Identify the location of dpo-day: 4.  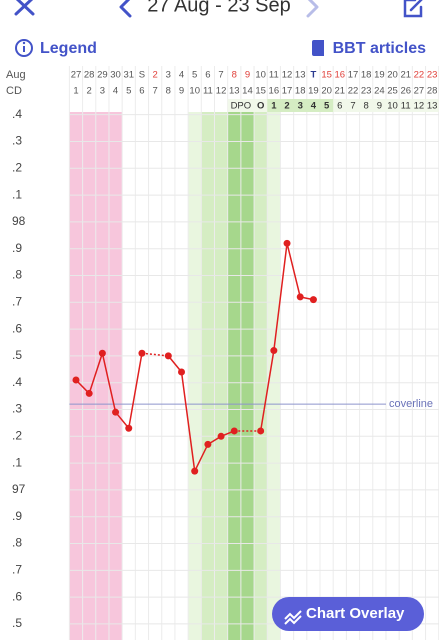
(314, 106).